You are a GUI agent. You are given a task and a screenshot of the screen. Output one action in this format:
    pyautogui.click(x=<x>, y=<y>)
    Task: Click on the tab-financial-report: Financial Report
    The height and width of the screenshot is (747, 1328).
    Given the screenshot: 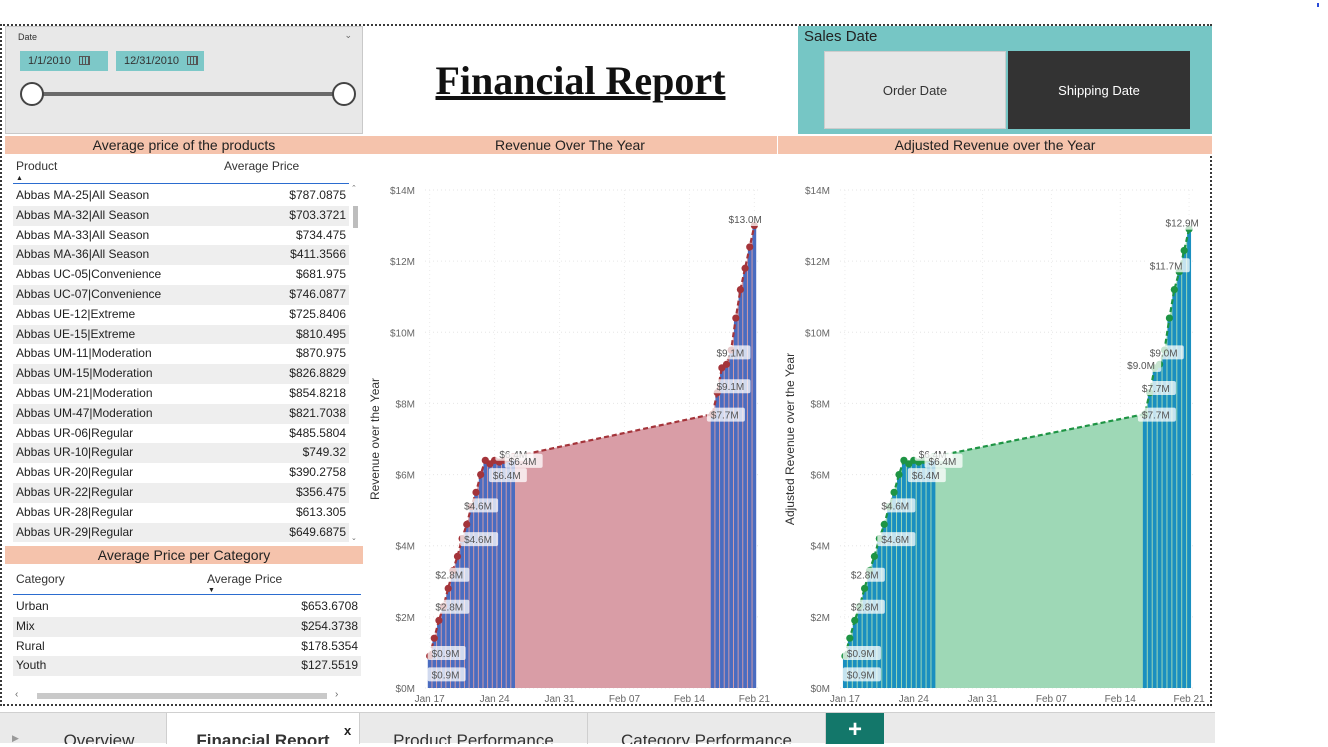 What is the action you would take?
    pyautogui.click(x=263, y=728)
    